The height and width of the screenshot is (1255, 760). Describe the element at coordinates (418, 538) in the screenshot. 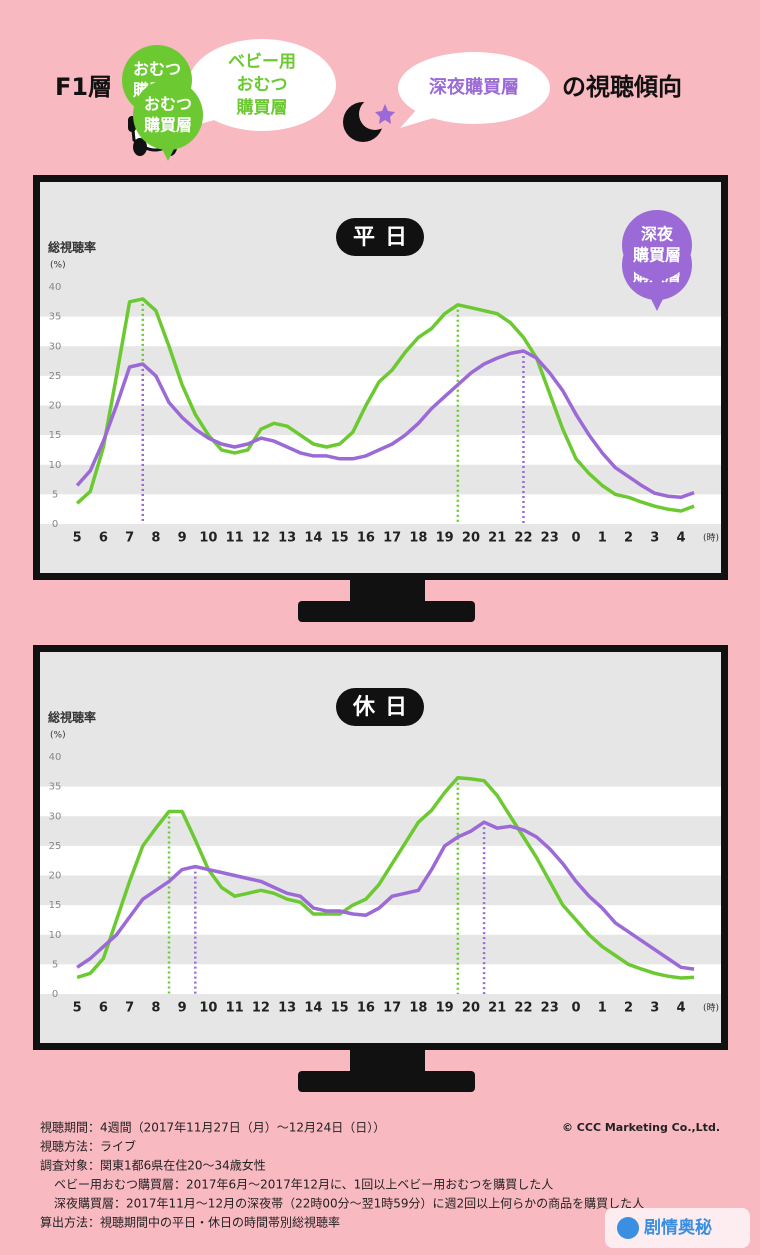

I see `x-tick-label: 18` at that location.